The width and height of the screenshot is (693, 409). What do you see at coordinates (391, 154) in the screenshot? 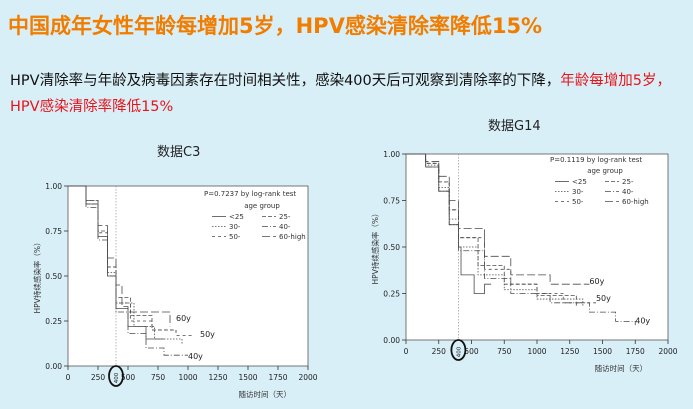
I see `chart-g14-y-tick-label: 1.00` at bounding box center [391, 154].